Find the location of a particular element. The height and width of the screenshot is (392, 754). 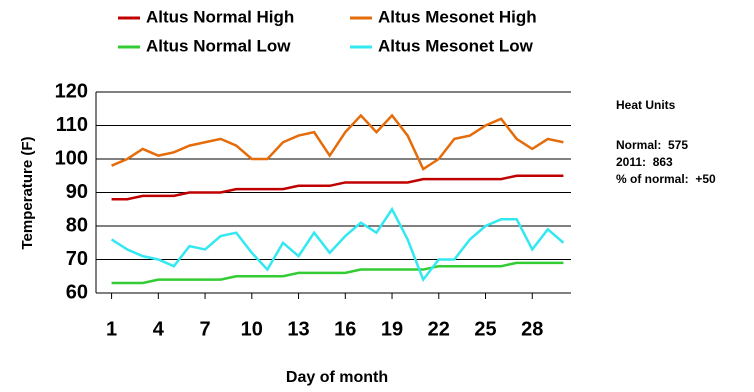

annotation: Normal: 575 is located at coordinates (652, 145).